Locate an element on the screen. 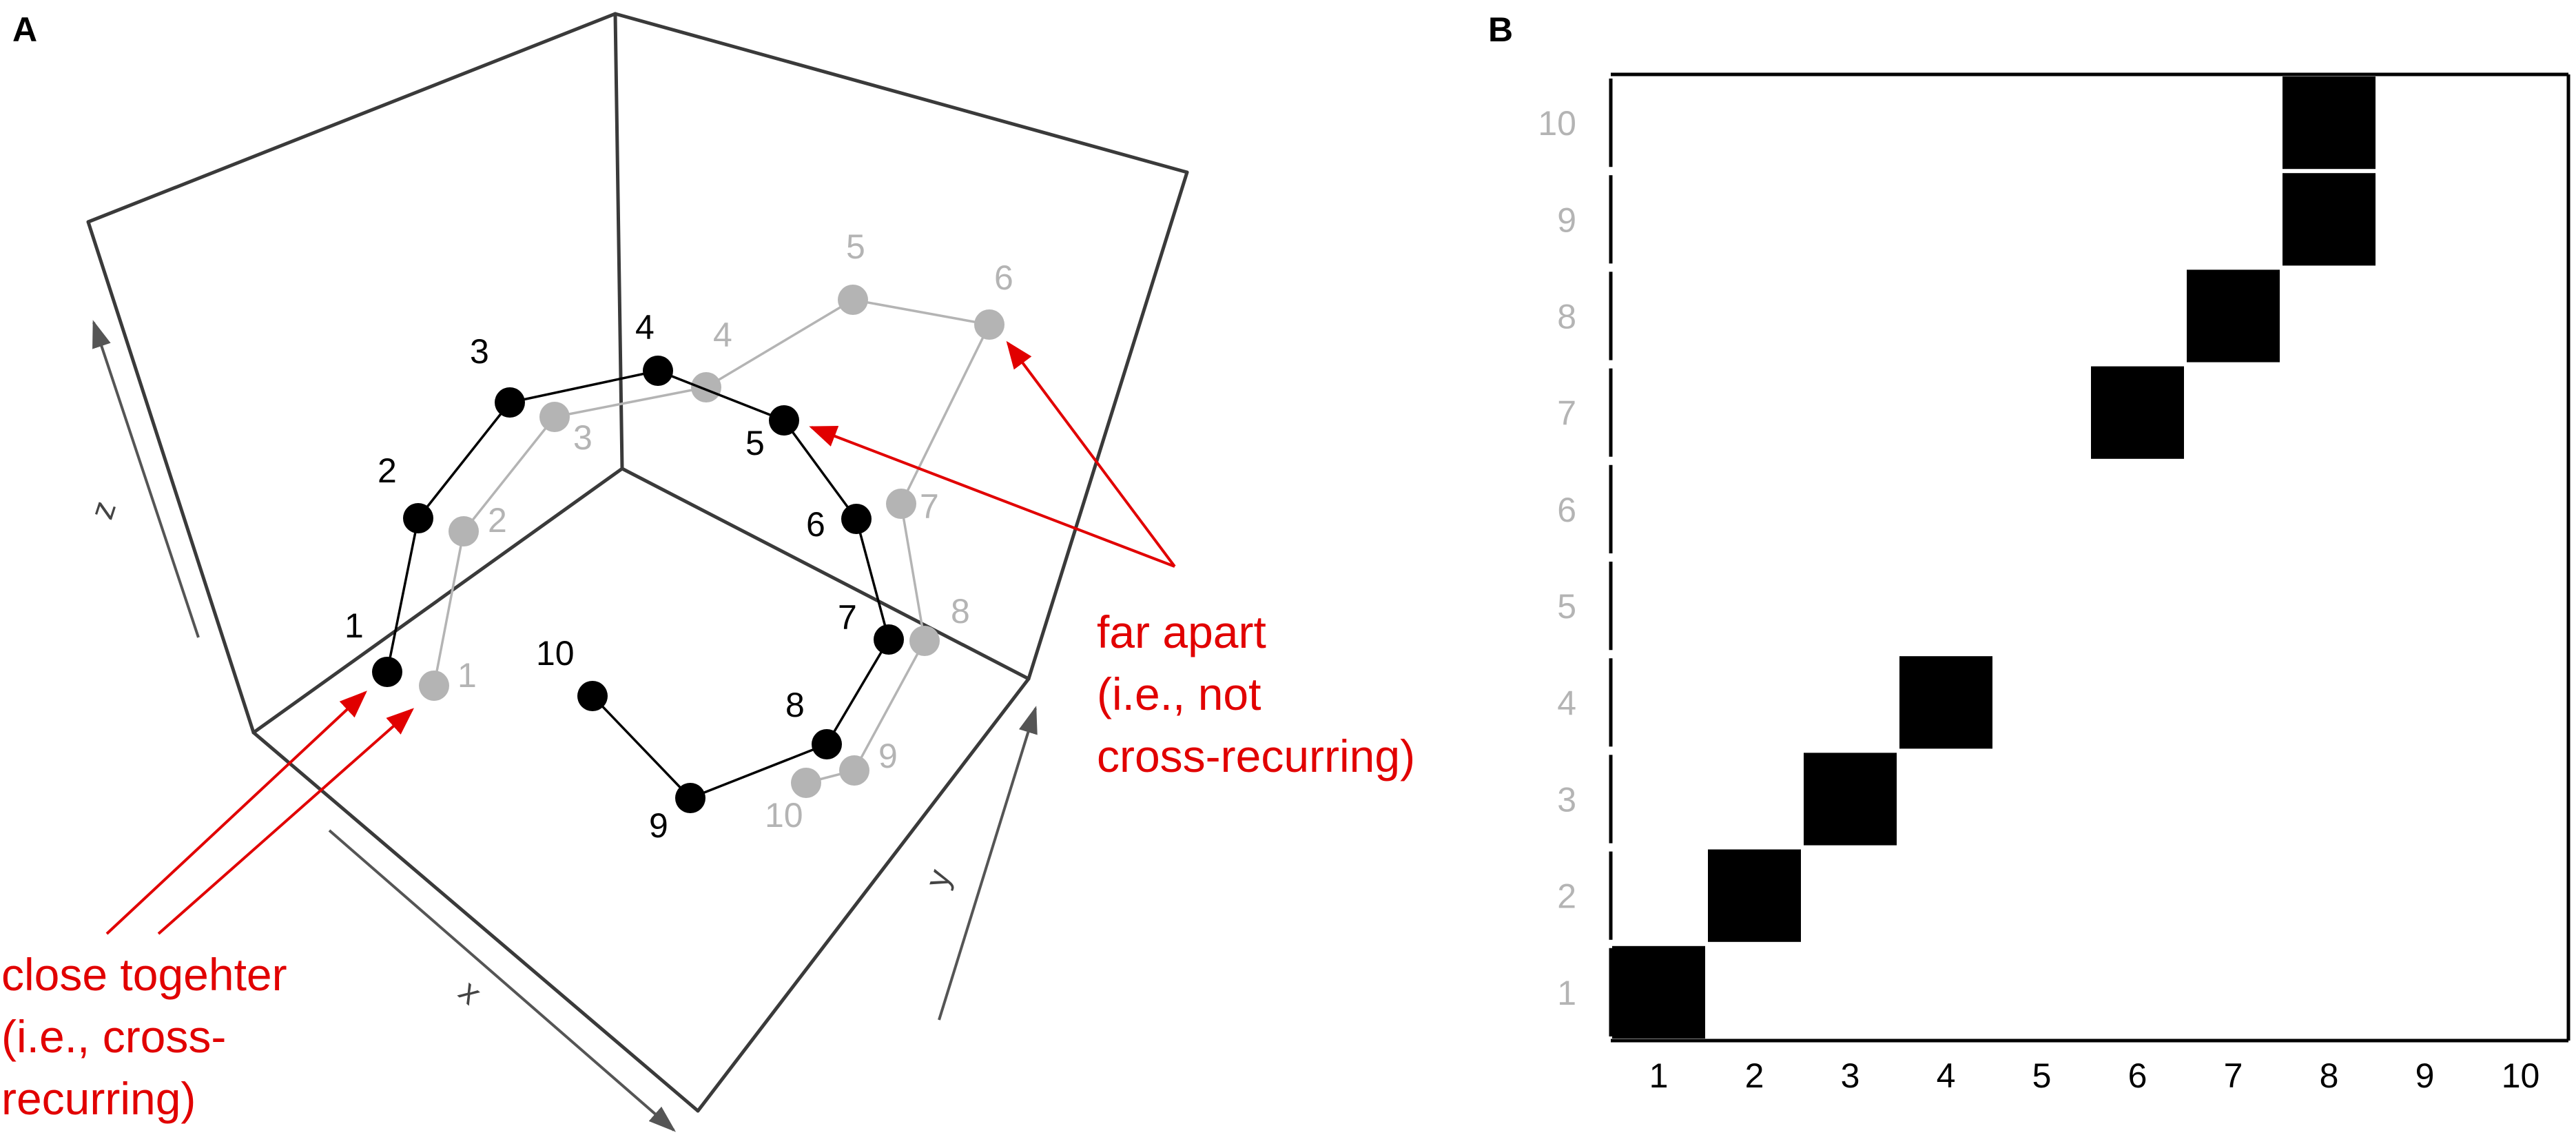 This screenshot has width=2576, height=1135. black-point-label: 10 is located at coordinates (555, 653).